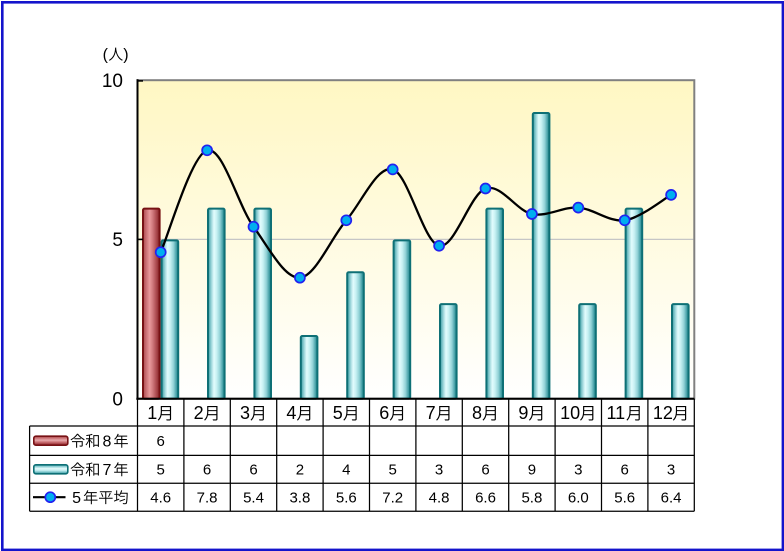 This screenshot has height=551, width=784. Describe the element at coordinates (531, 498) in the screenshot. I see `svg-text: 5.8` at that location.